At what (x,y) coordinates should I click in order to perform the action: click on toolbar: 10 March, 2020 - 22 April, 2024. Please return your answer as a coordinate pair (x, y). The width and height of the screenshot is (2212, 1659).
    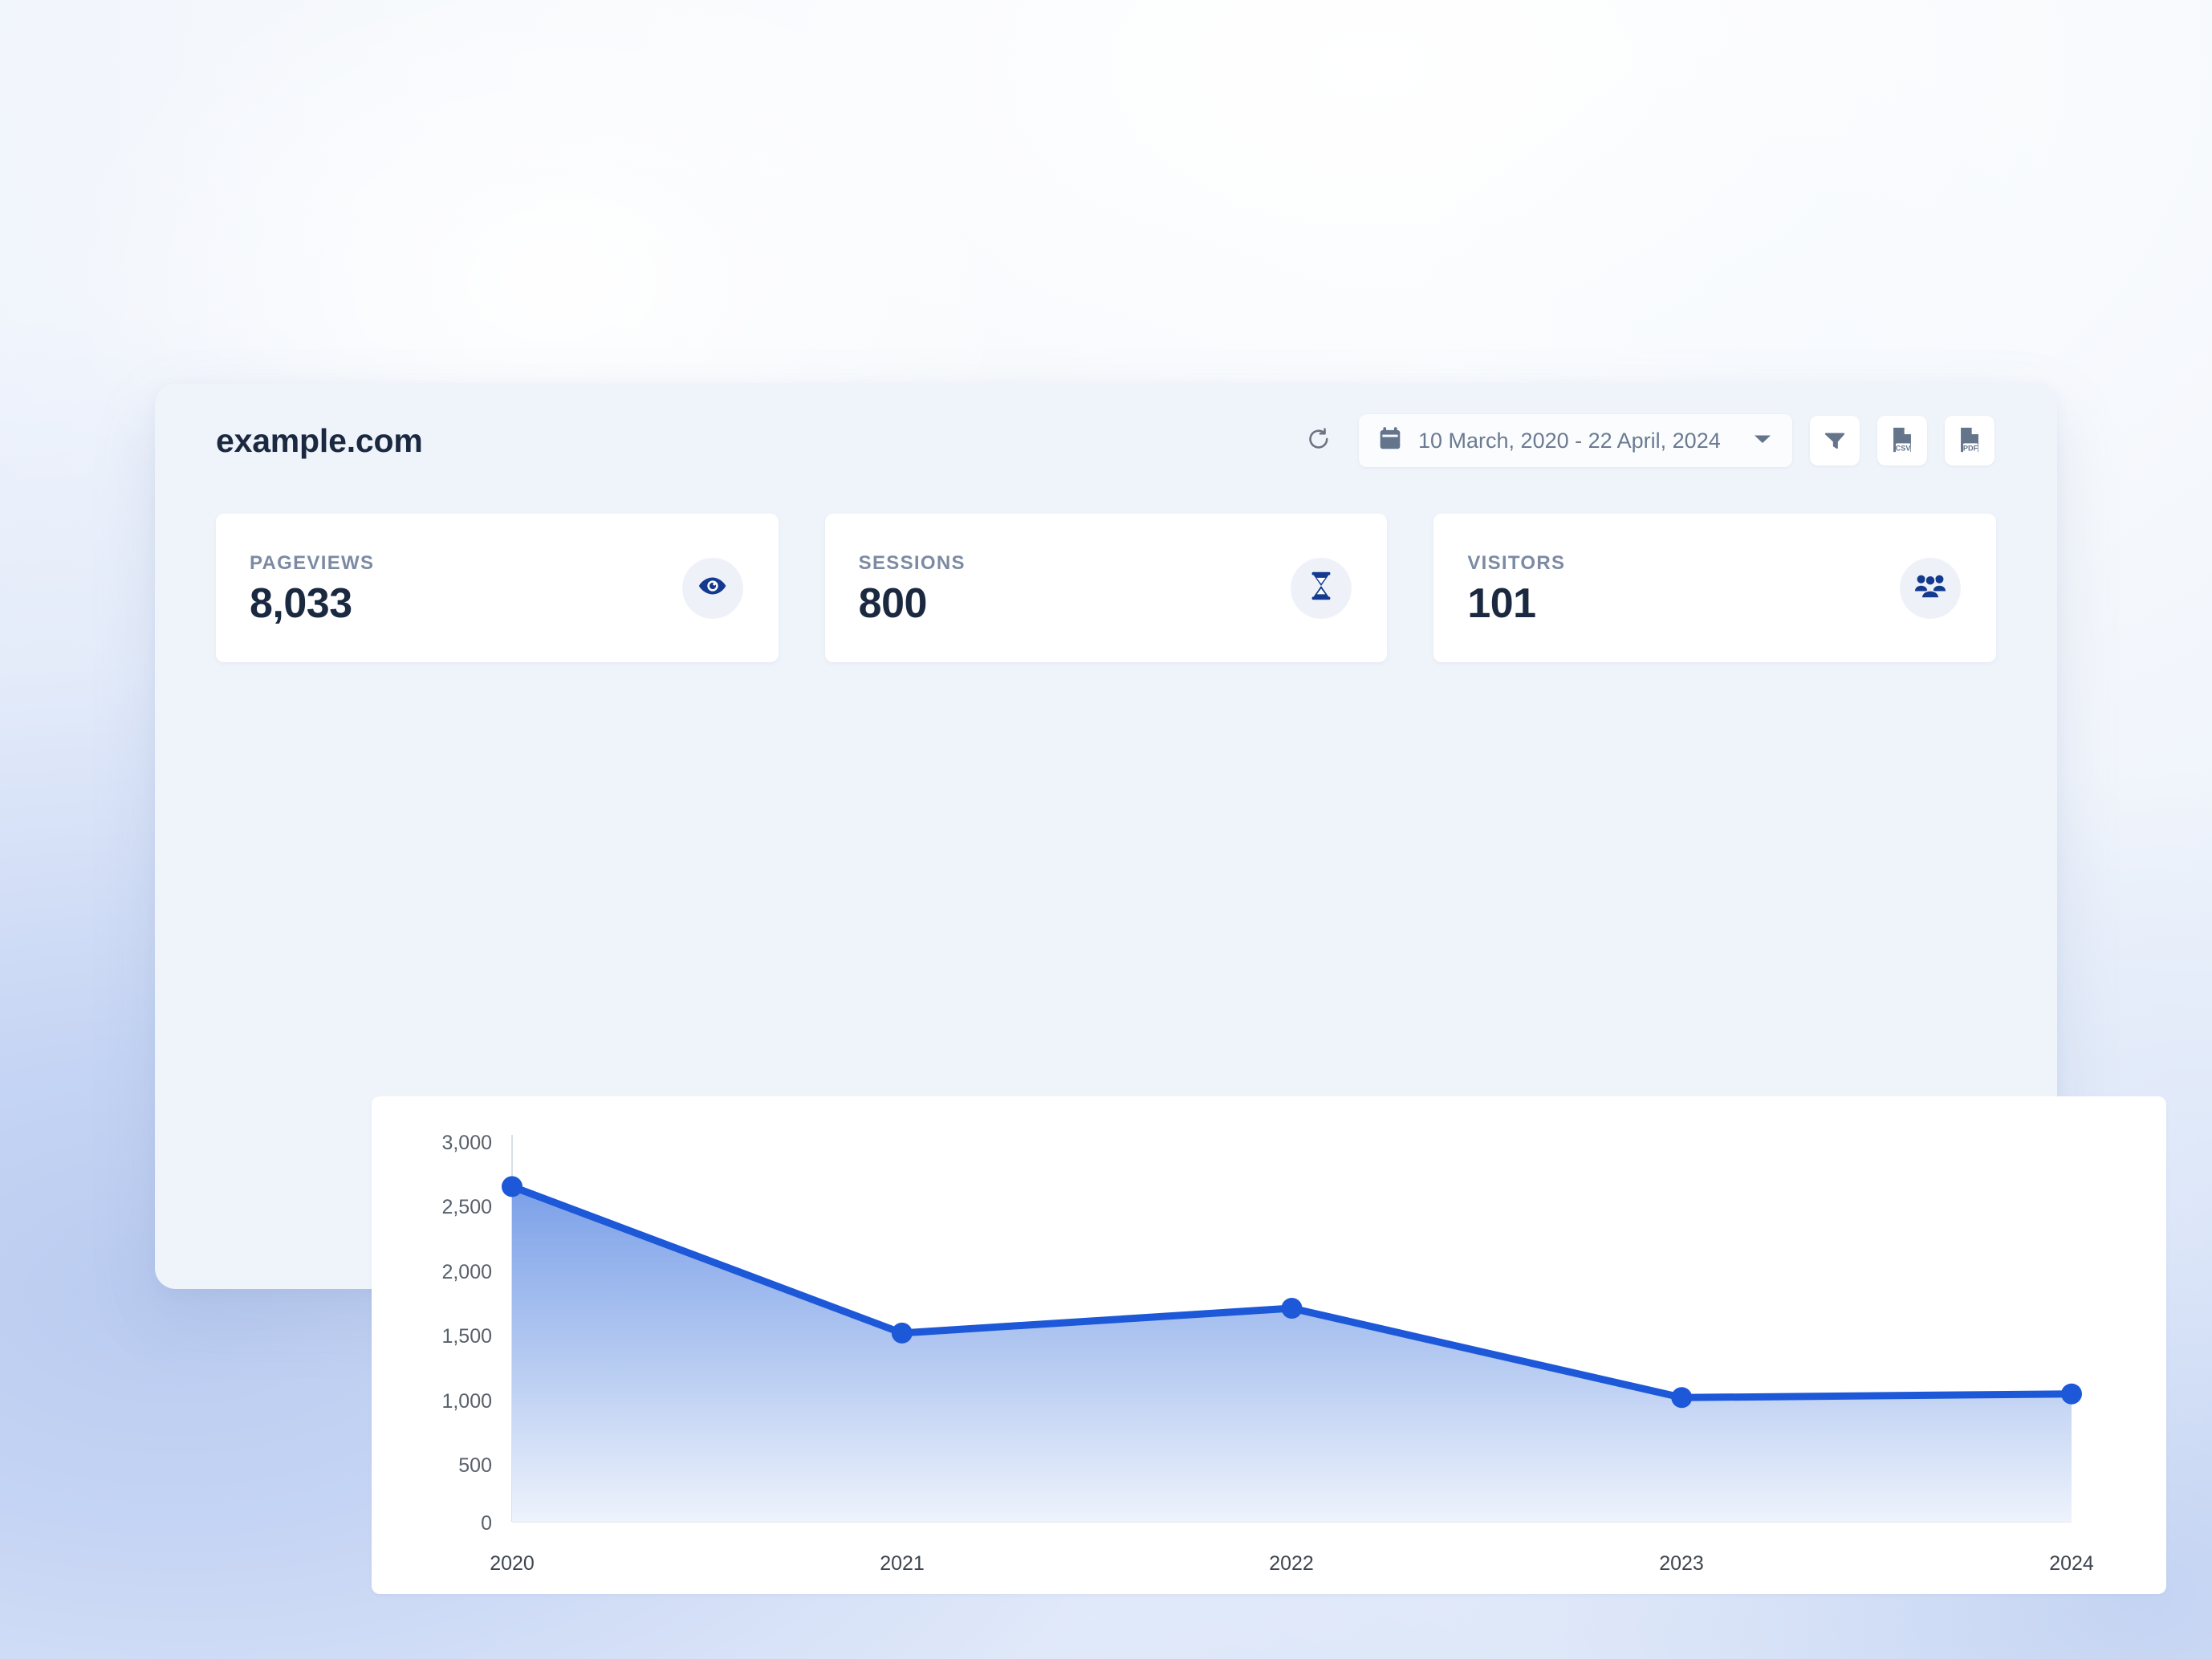
    Looking at the image, I should click on (1645, 441).